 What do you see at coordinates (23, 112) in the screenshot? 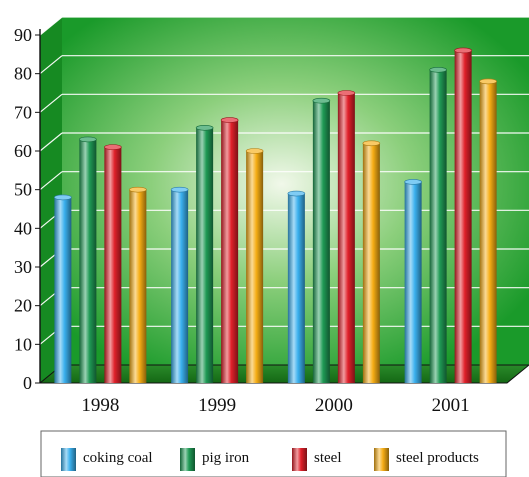
I see `y-tick-label: 70` at bounding box center [23, 112].